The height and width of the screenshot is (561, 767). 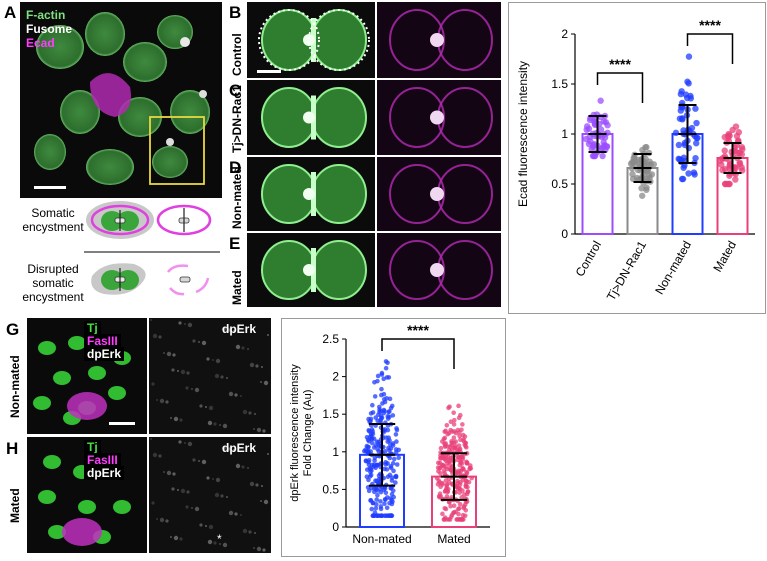 I want to click on germ-cell-right, so click(x=128, y=221).